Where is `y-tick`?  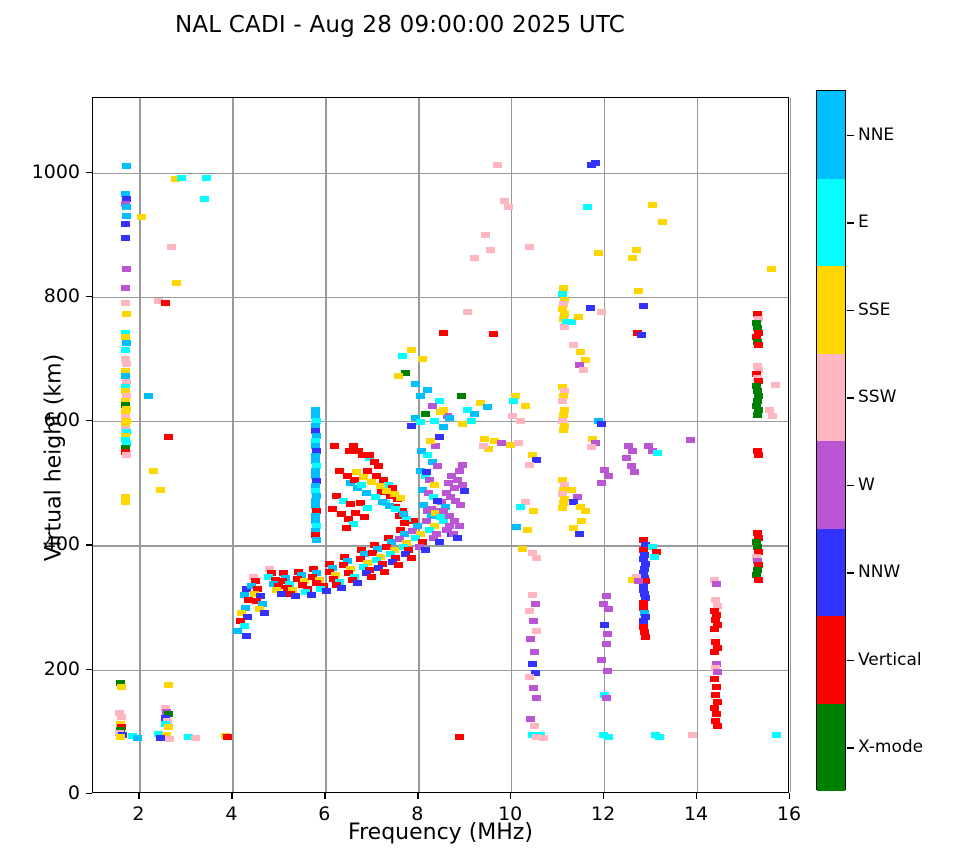
y-tick is located at coordinates (89, 545).